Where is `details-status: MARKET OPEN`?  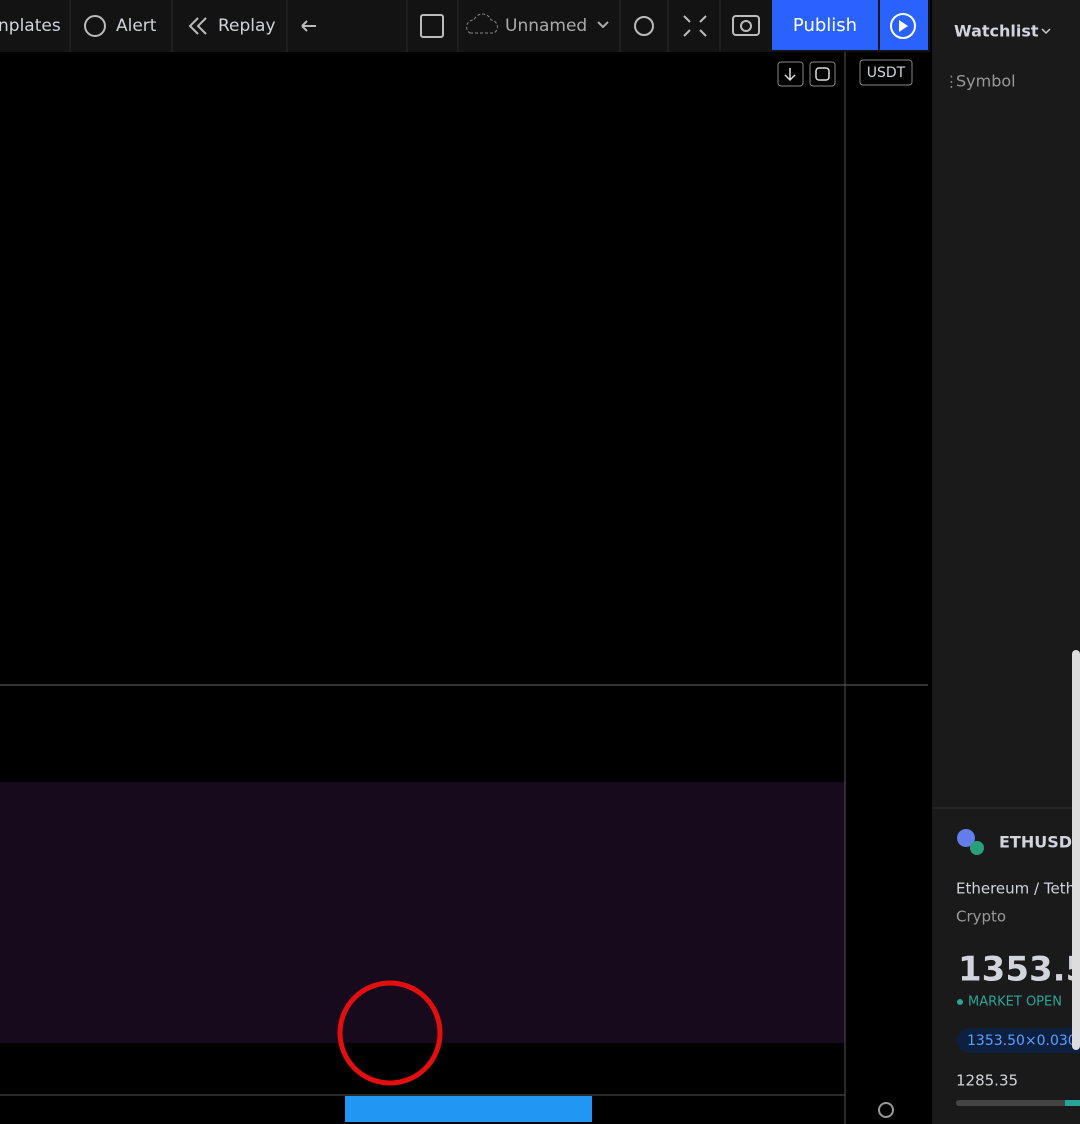
details-status: MARKET OPEN is located at coordinates (1015, 1002).